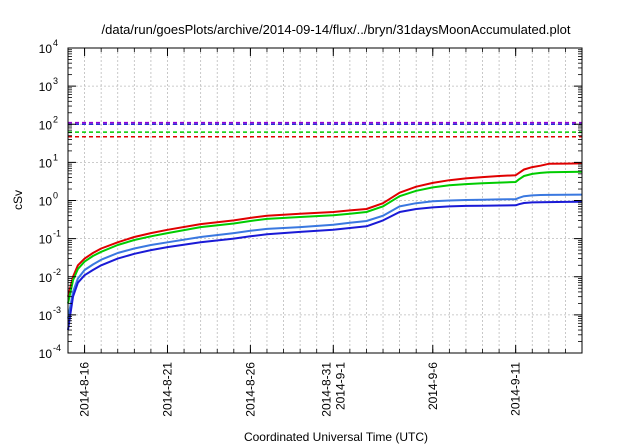 The width and height of the screenshot is (640, 448). Describe the element at coordinates (57, 234) in the screenshot. I see `y-tick-exponent: -1` at that location.